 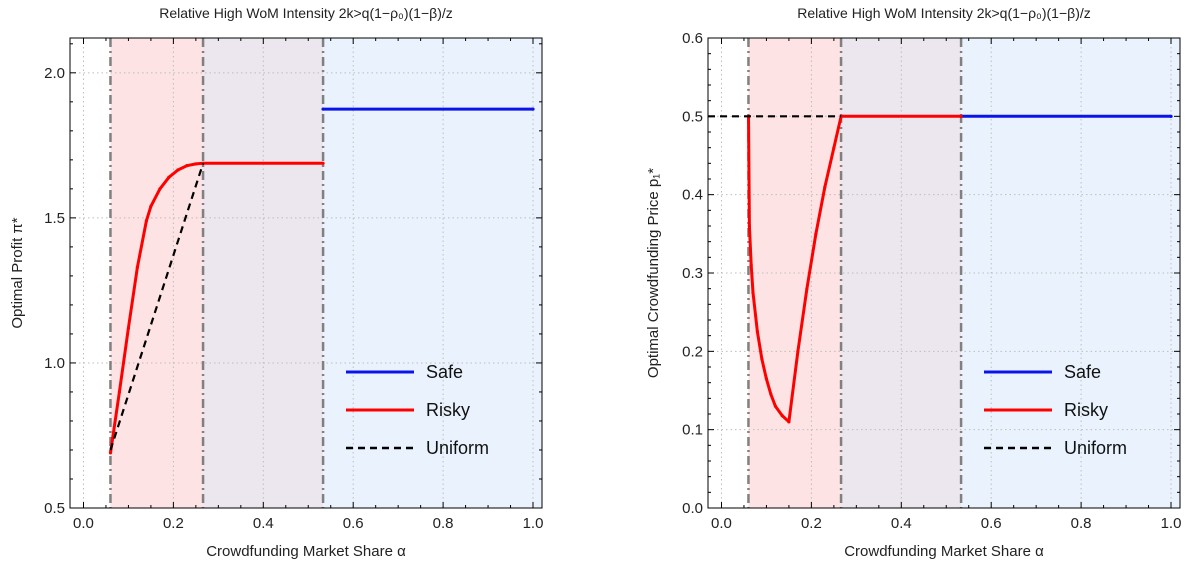 I want to click on y-tick-label: 0.0, so click(x=692, y=508).